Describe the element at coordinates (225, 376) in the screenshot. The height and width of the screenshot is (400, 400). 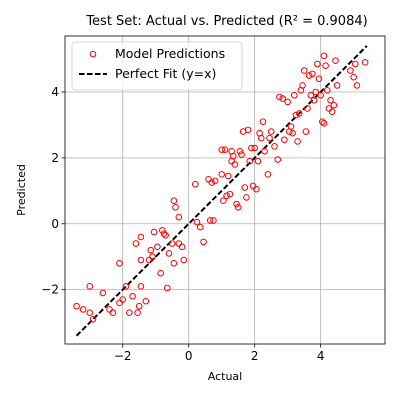
I see `x-axis-label: Actual` at that location.